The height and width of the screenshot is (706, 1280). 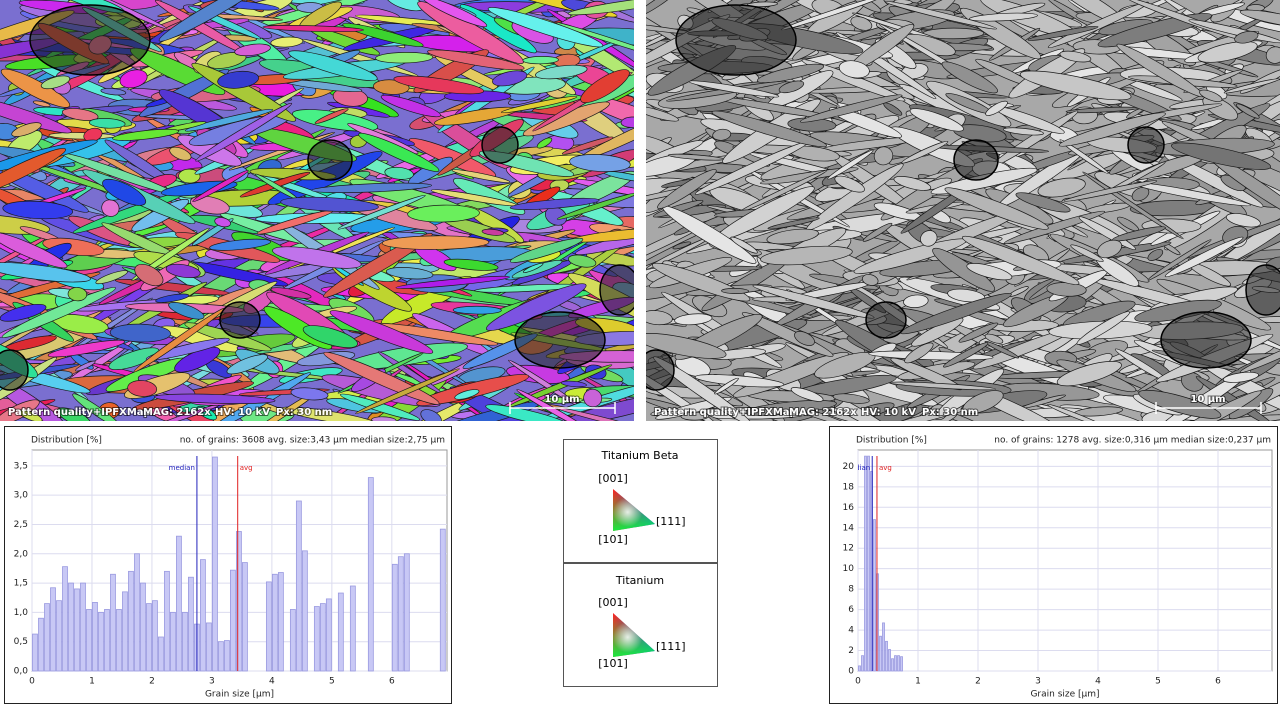 I want to click on x-tick-label: 4, so click(x=1098, y=682).